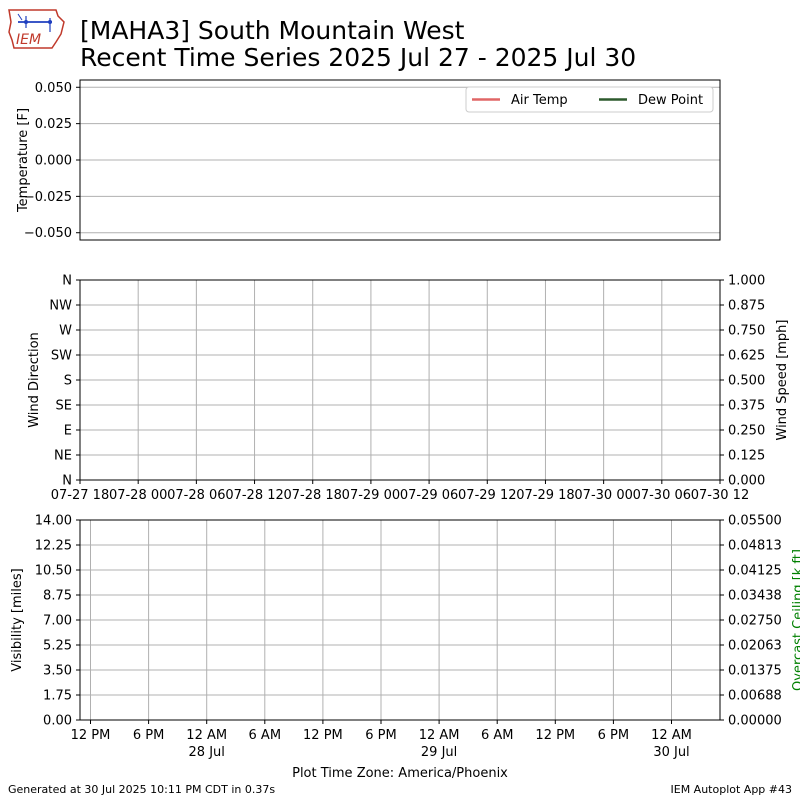 The image size is (800, 800). Describe the element at coordinates (207, 752) in the screenshot. I see `vis-xtick-date-label: 28 Jul` at that location.